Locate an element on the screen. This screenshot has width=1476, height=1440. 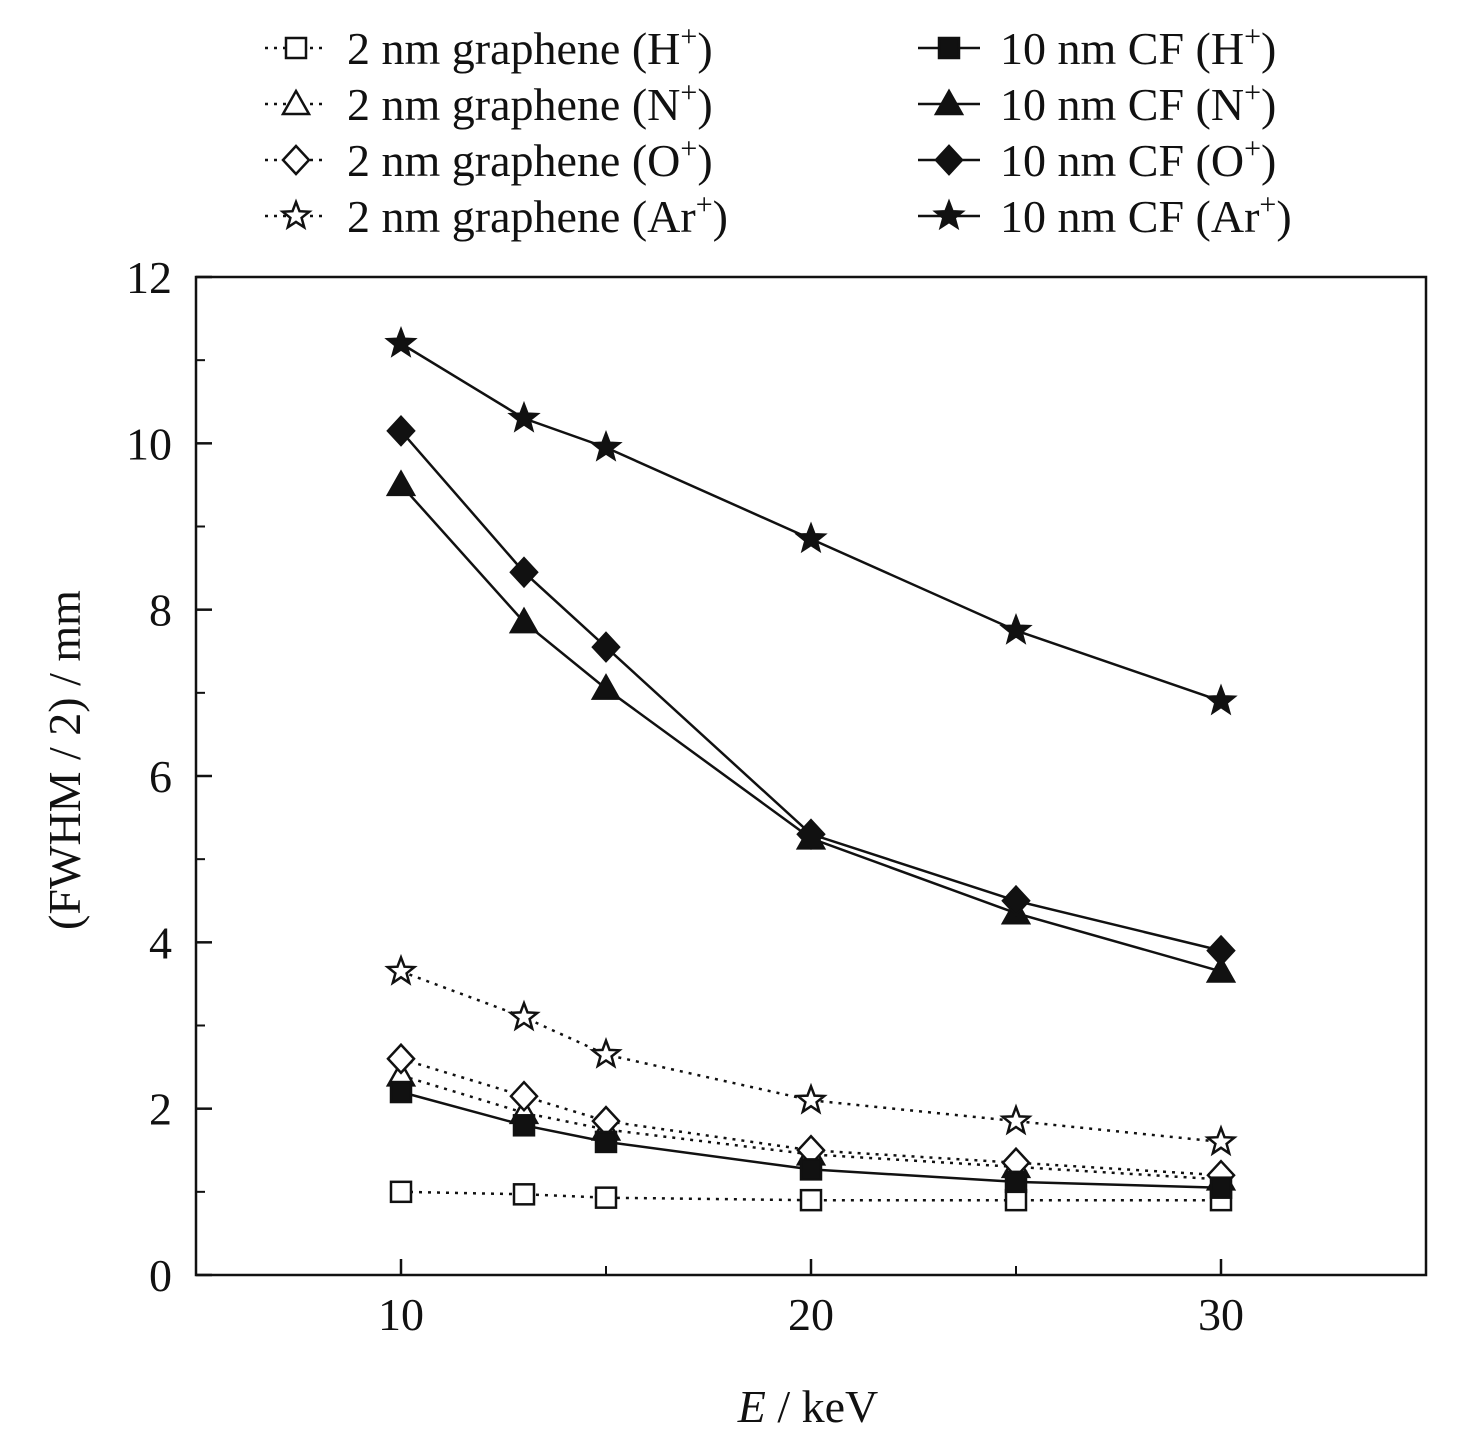
y-axis-label: (FWHM / 2) / mm is located at coordinates (64, 760).